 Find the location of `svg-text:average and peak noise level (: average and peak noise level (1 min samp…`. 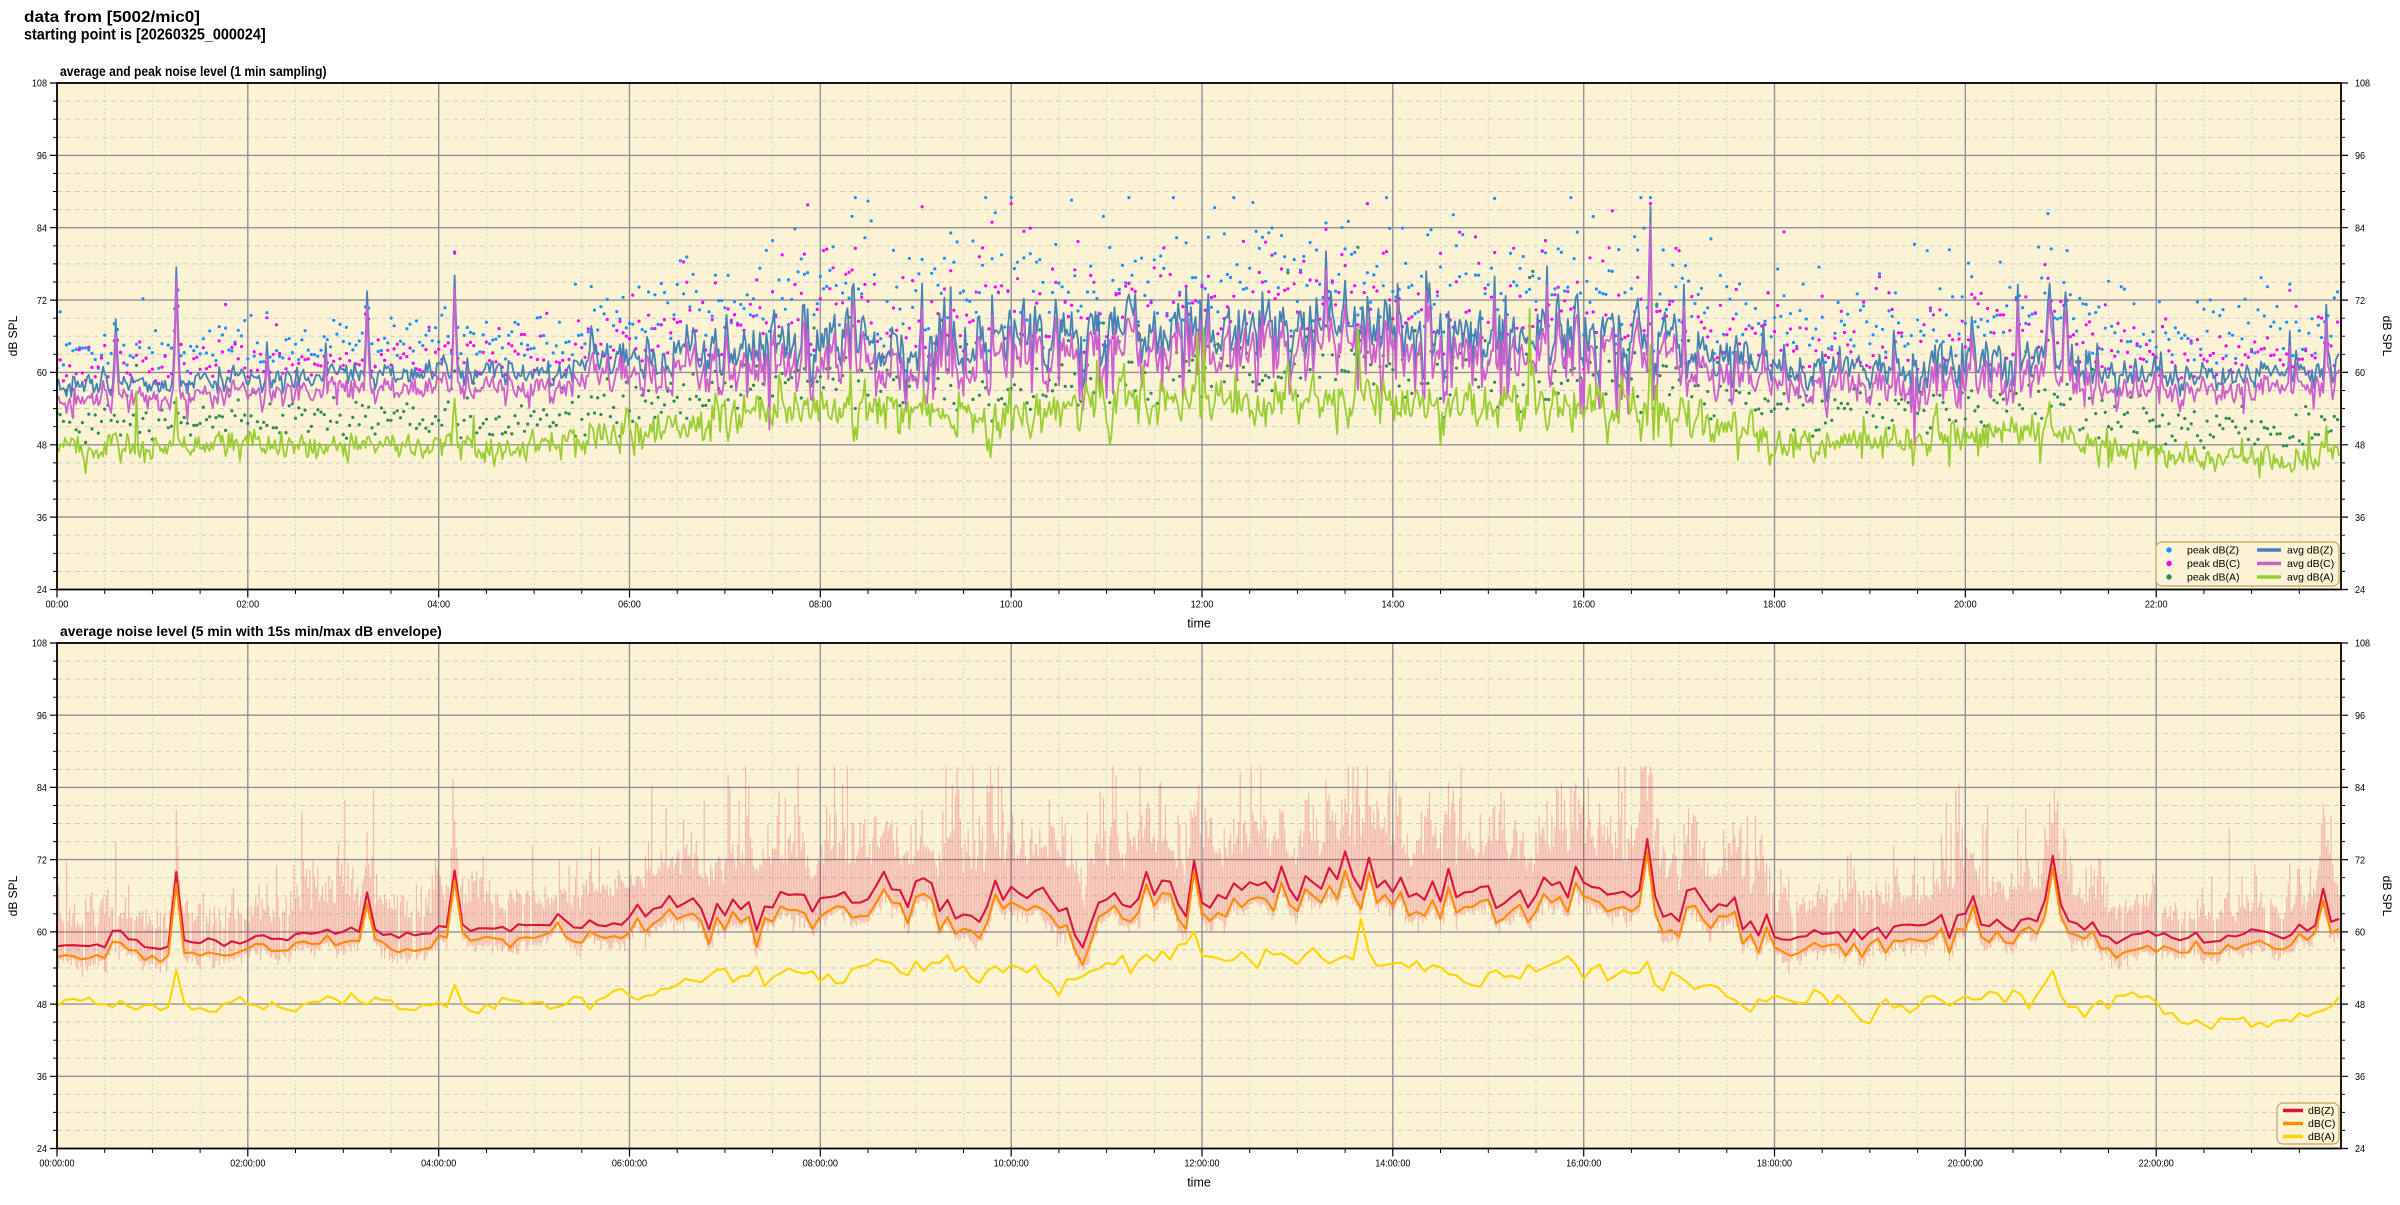

svg-text:average and peak noise level (: average and peak noise level (1 min samp… is located at coordinates (193, 71).